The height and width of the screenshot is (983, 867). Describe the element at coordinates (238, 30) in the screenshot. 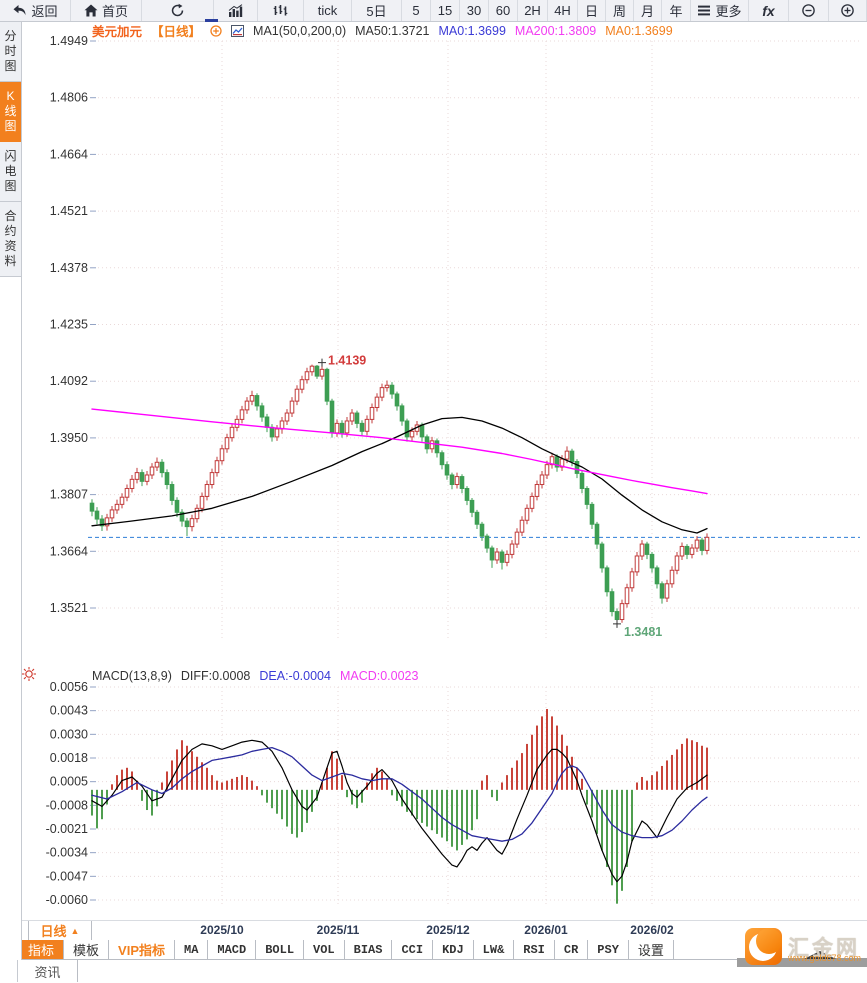

I see `mini-chart-icon` at that location.